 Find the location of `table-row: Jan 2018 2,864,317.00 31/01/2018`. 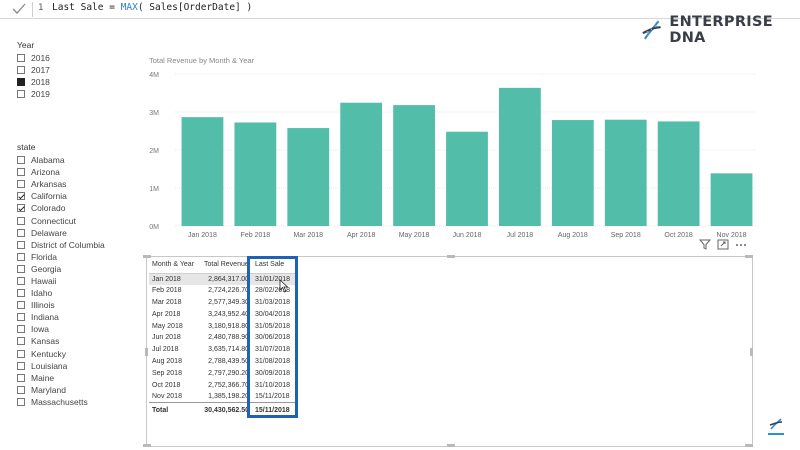

table-row: Jan 2018 2,864,317.00 31/01/2018 is located at coordinates (223, 279).